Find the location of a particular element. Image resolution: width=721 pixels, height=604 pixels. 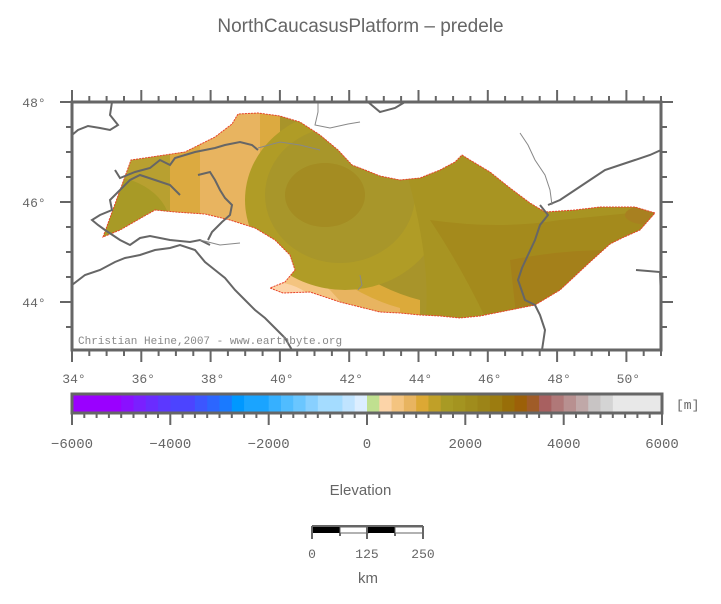

colorbar-tick-labels: −6000 −4000 −2000 0 2000 4000 6000 is located at coordinates (365, 445).